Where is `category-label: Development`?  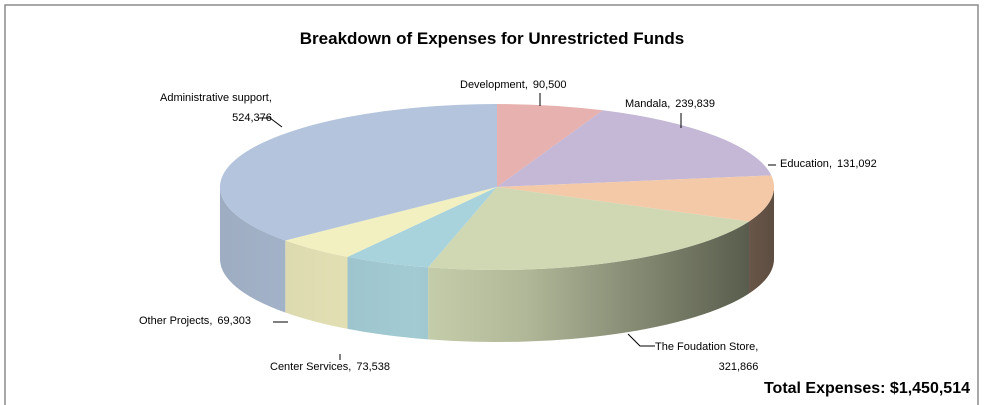
category-label: Development is located at coordinates (494, 85).